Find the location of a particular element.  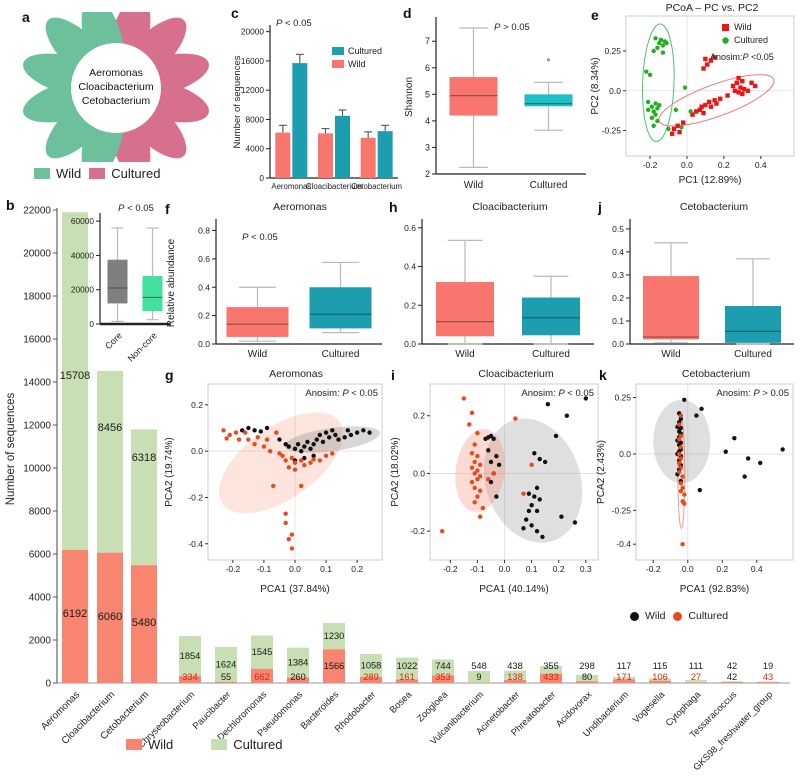

svg-text: Relative abundance is located at coordinates (171, 282).